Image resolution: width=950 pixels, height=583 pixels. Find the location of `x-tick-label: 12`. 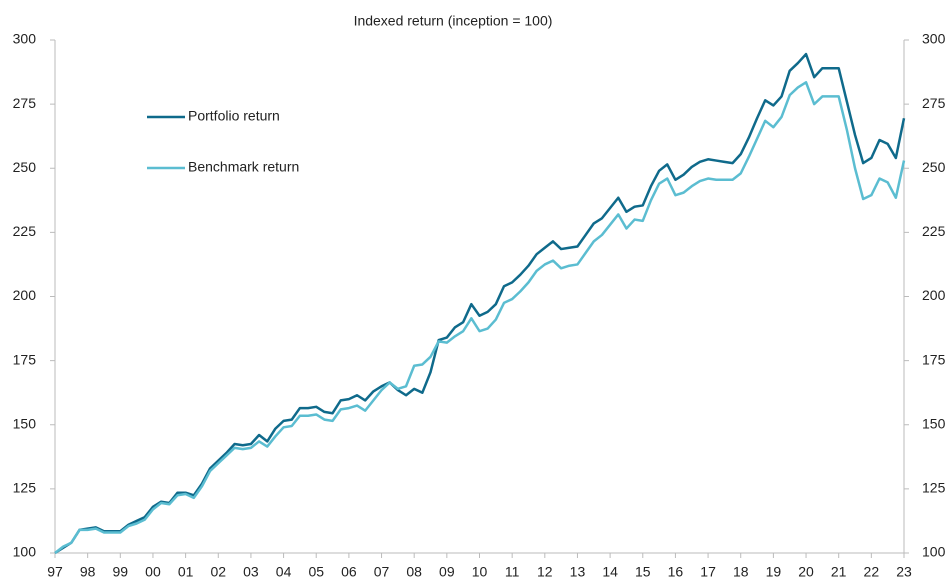

x-tick-label: 12 is located at coordinates (545, 572).